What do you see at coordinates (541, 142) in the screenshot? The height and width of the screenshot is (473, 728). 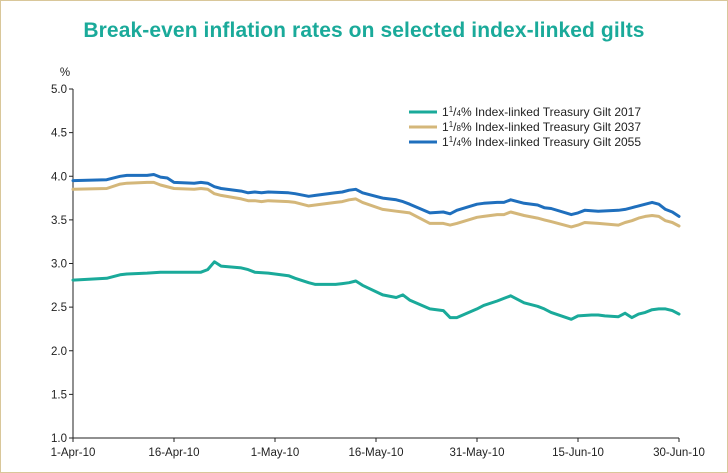 I see `legend-label-3: 11/4% Index-linked Treasury Gilt 2055` at bounding box center [541, 142].